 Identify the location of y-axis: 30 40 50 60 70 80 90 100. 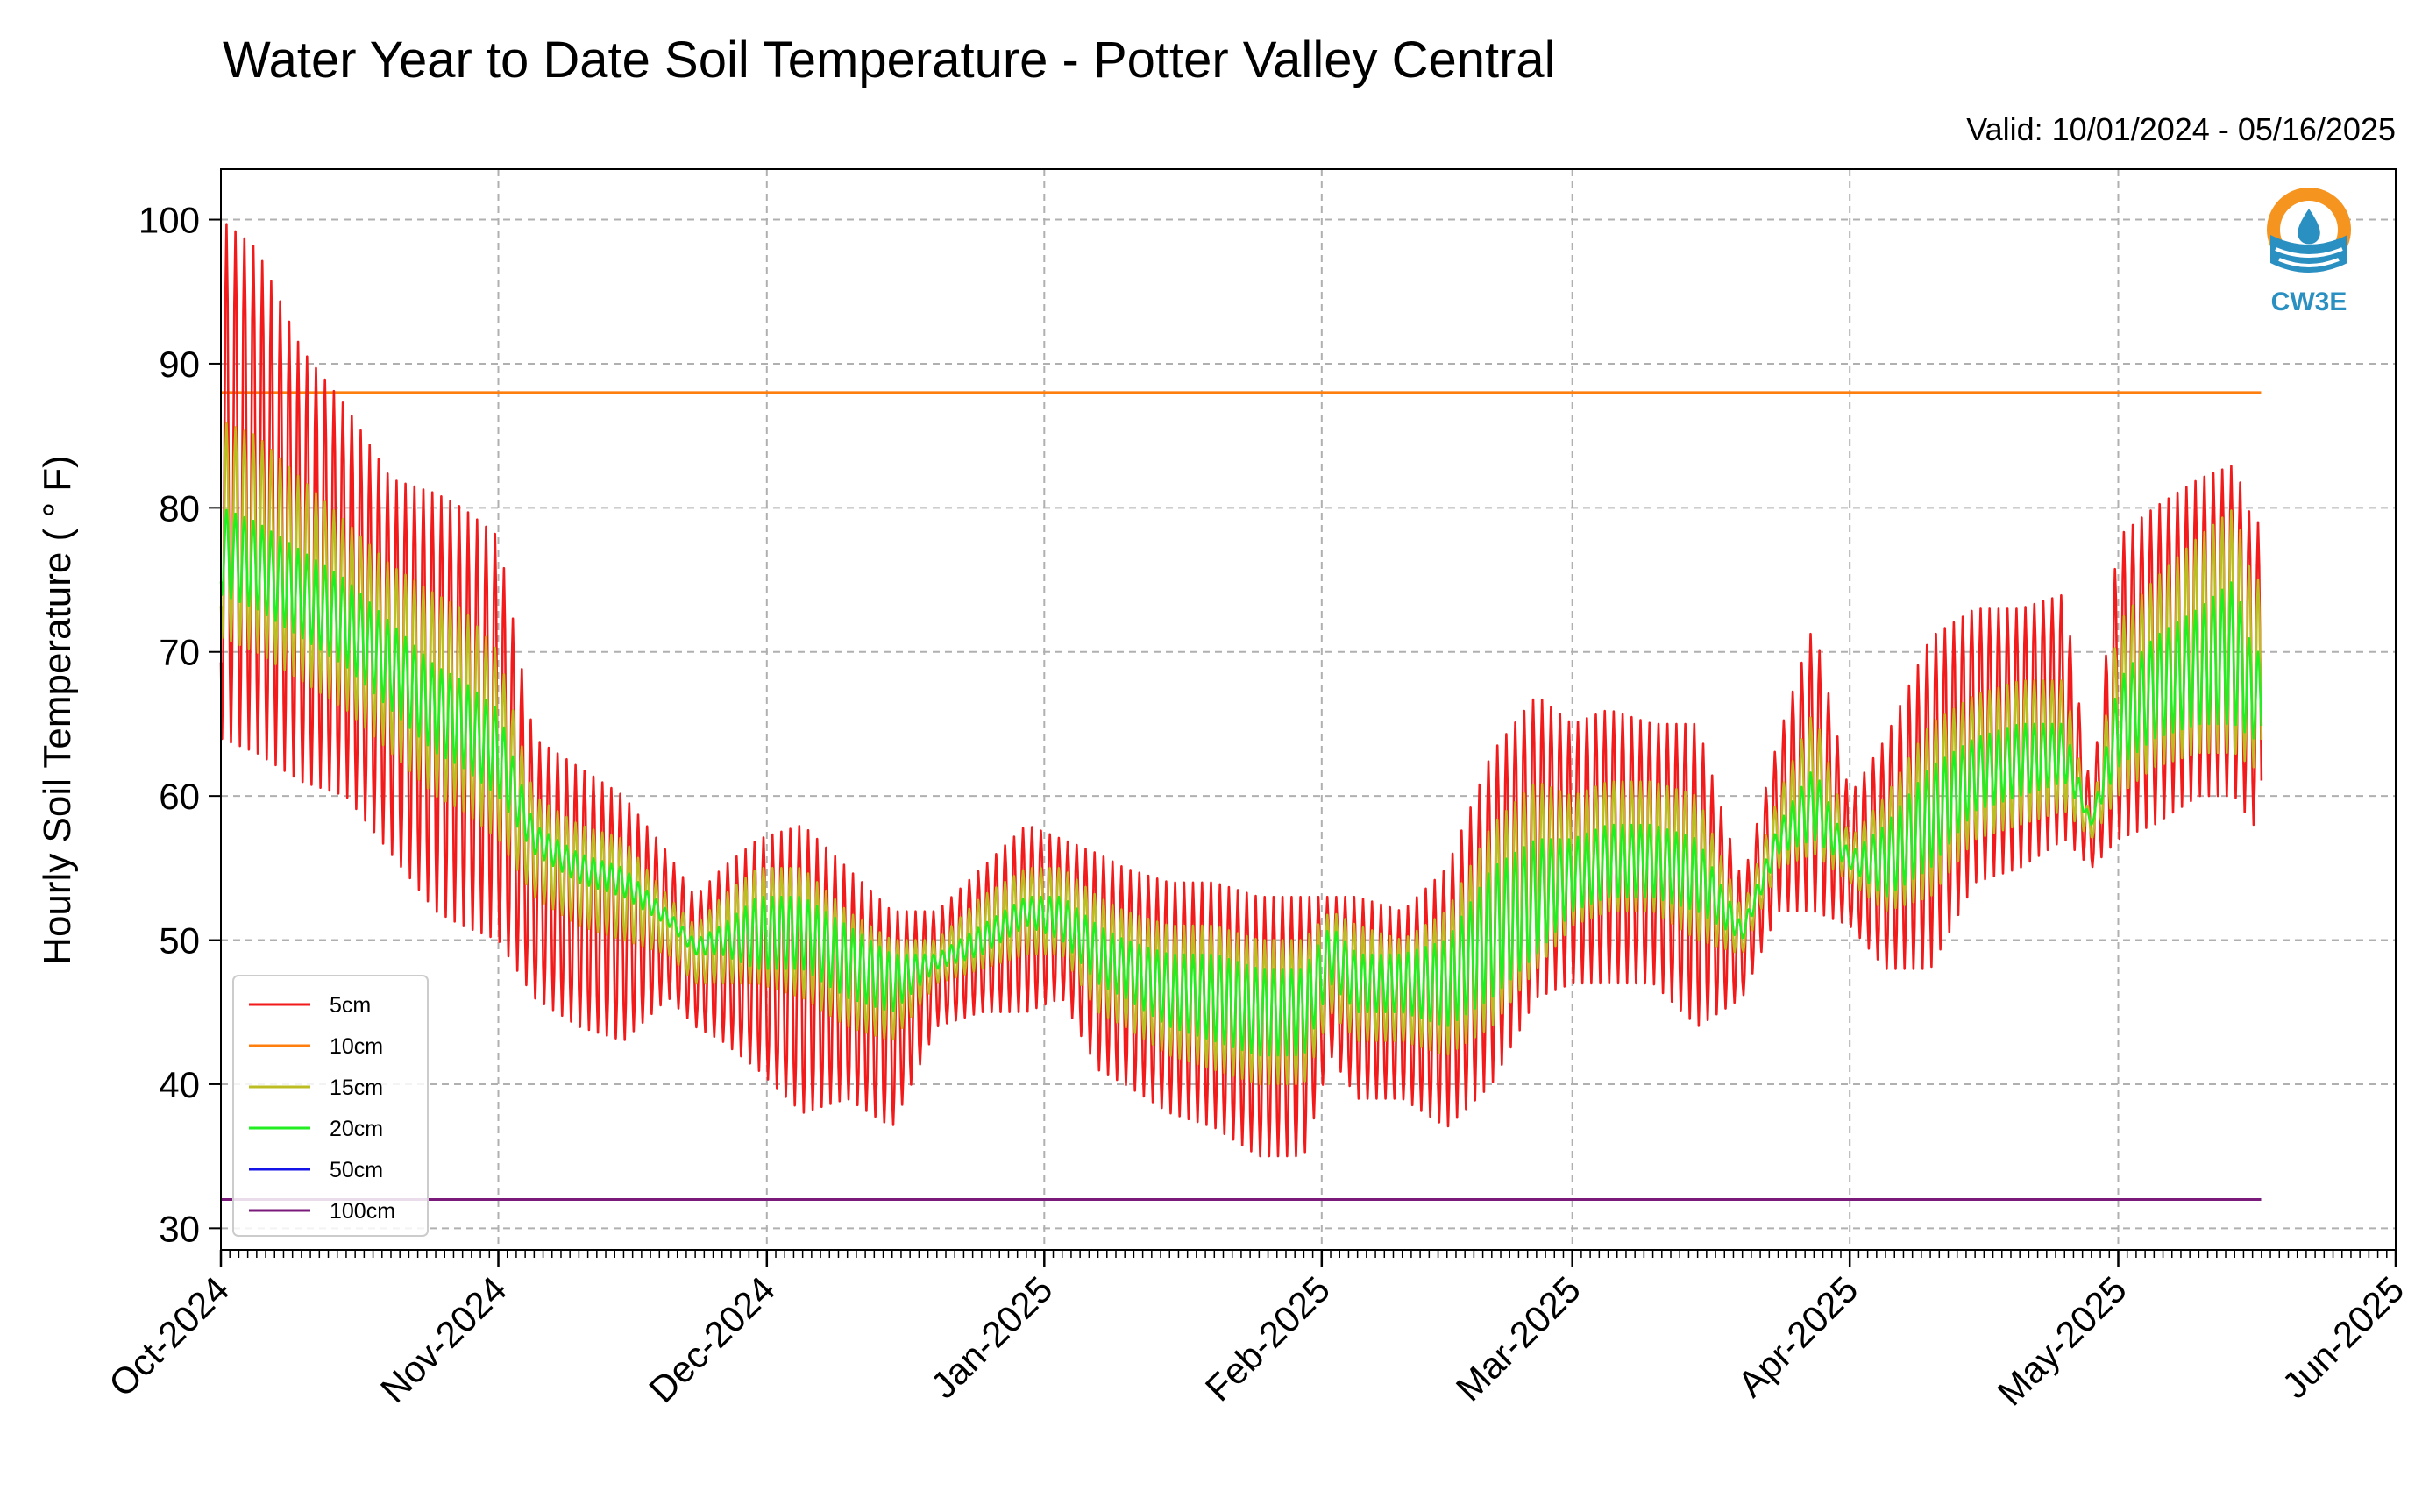
(180, 724).